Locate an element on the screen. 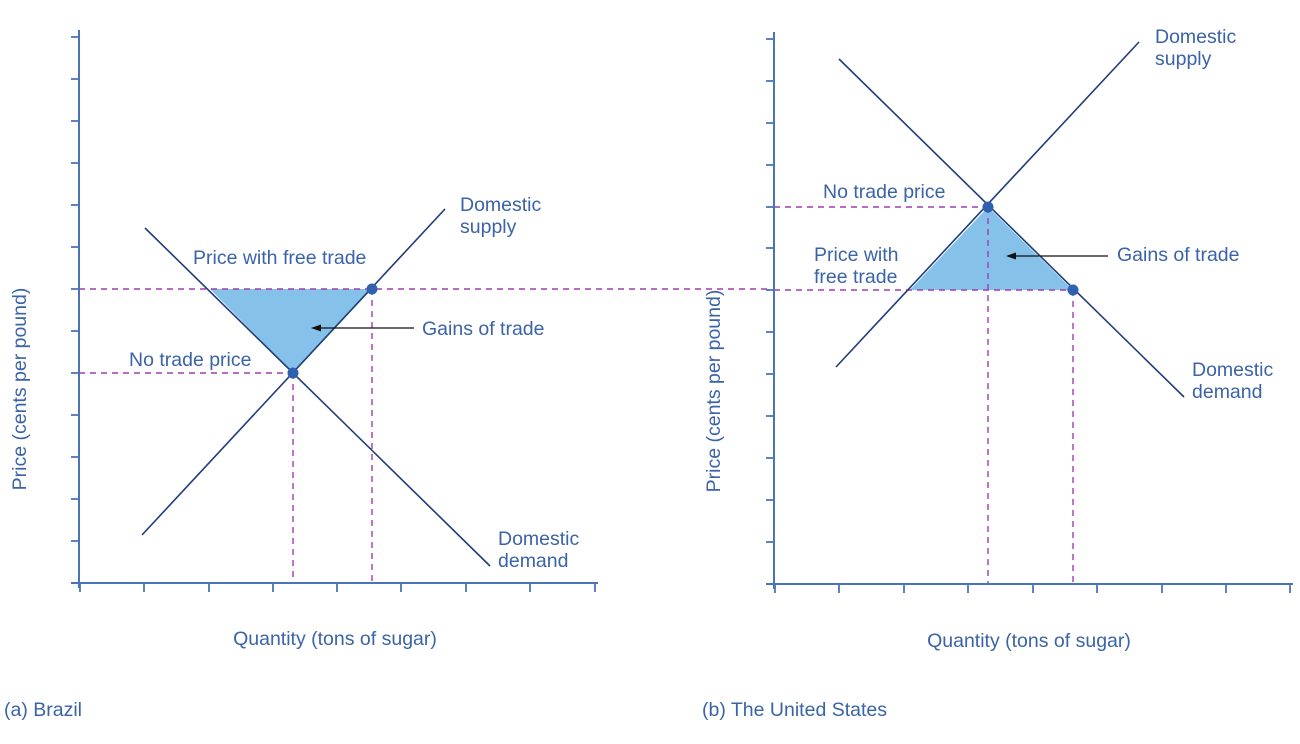  panel-caption: (a) Brazil is located at coordinates (43, 710).